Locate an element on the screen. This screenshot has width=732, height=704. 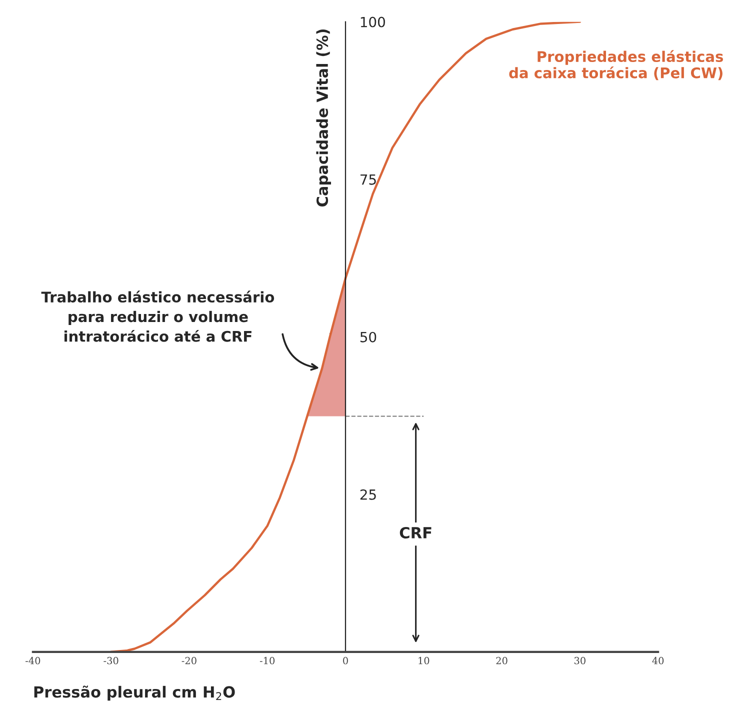
y-tick-label: 75 is located at coordinates (368, 179).